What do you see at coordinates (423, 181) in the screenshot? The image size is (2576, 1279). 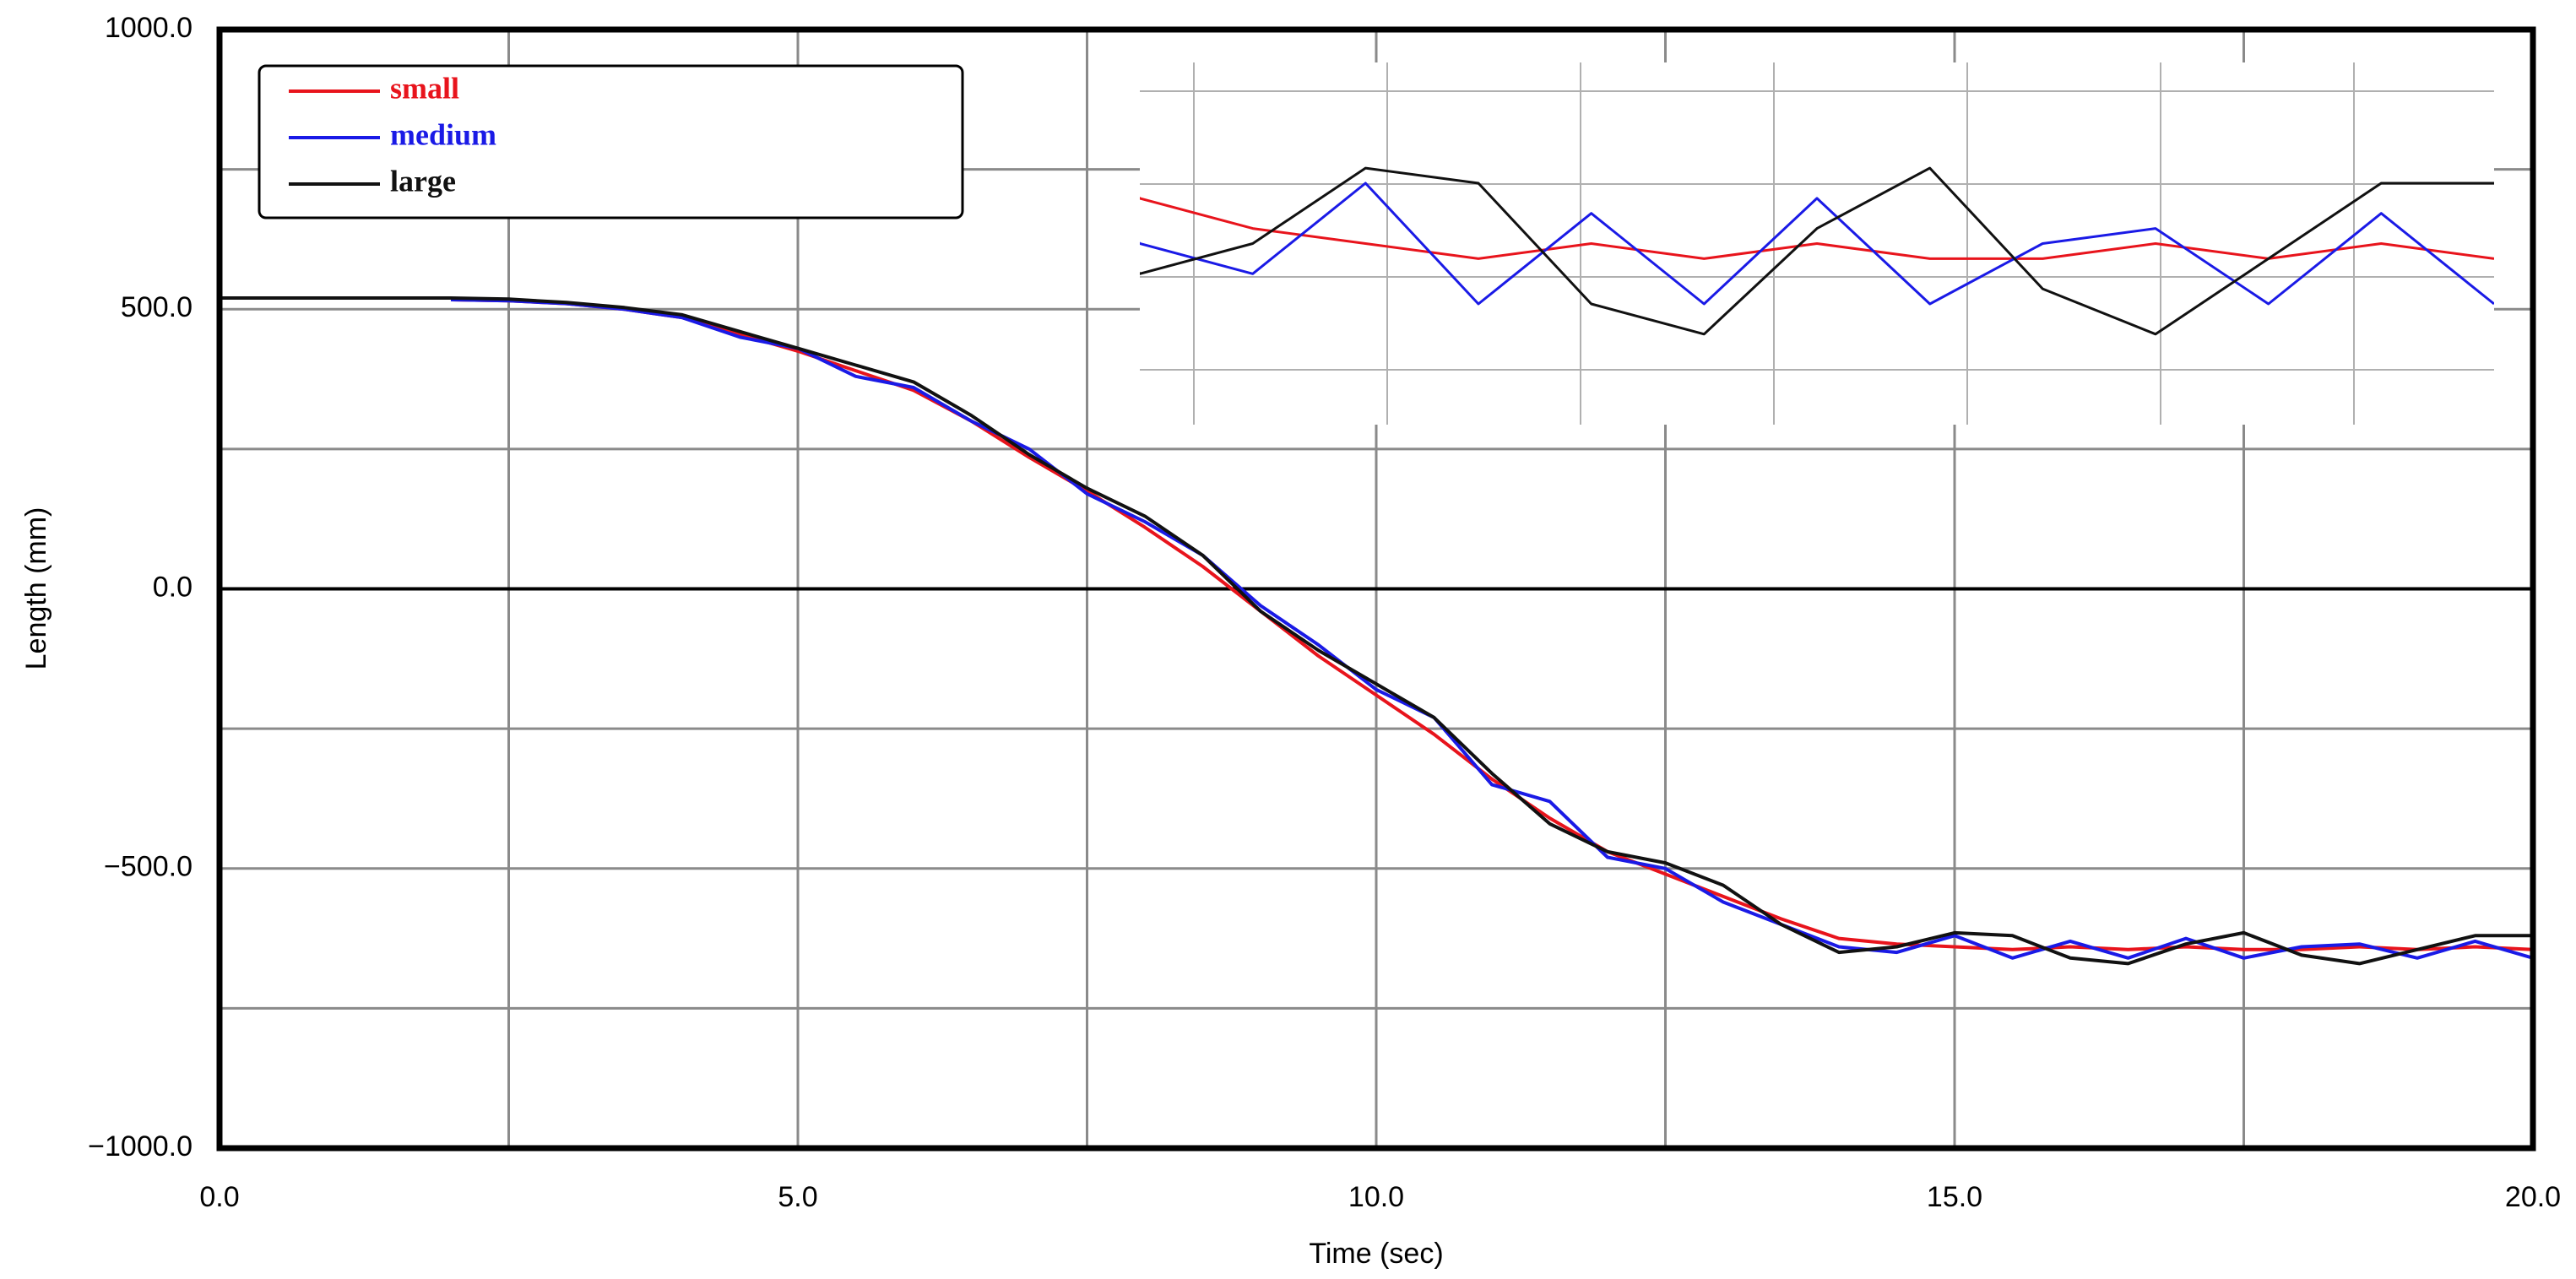 I see `legend-label: large` at bounding box center [423, 181].